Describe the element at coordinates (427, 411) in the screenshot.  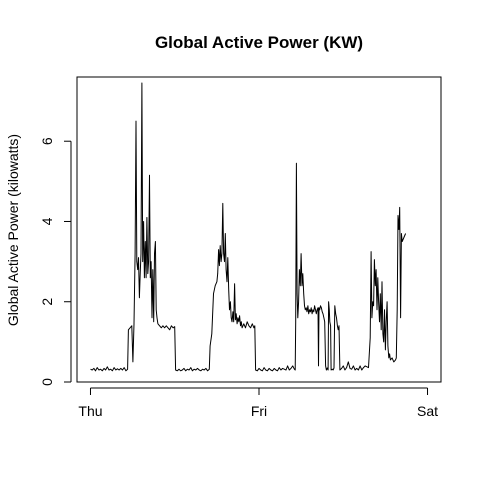
I see `x-tick-label: Sat` at that location.